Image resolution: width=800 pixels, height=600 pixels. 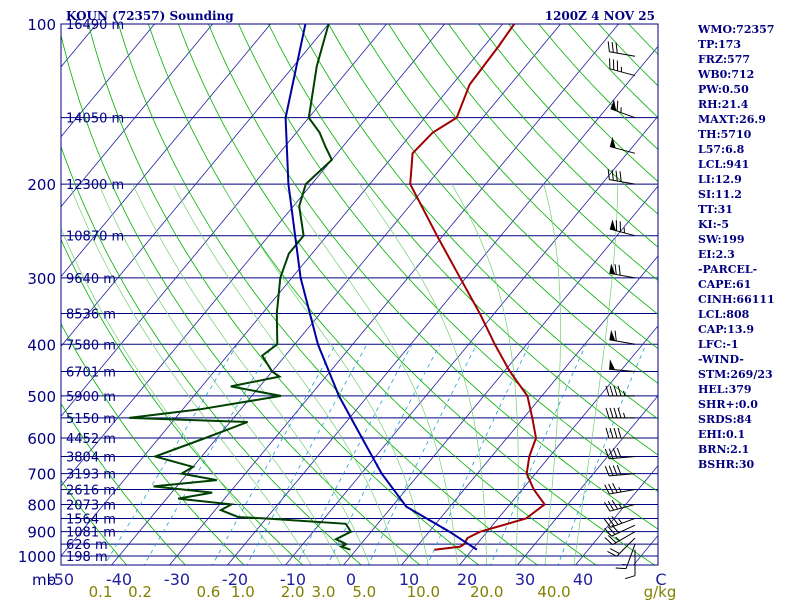 I want to click on index-value: SW:199, so click(x=721, y=239).